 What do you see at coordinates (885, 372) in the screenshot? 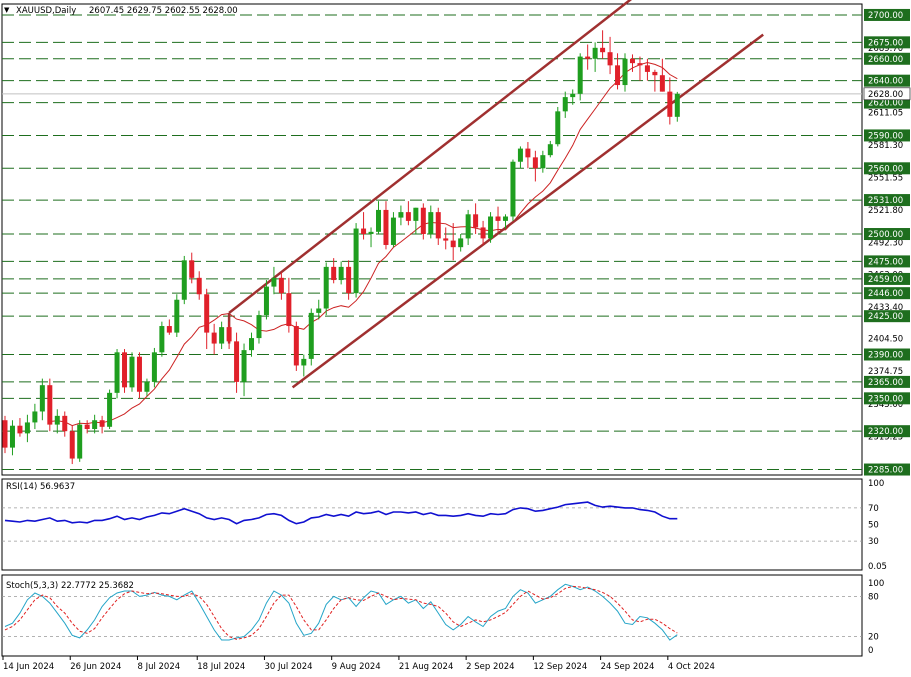
I see `price-axis-label: 2374.75` at bounding box center [885, 372].